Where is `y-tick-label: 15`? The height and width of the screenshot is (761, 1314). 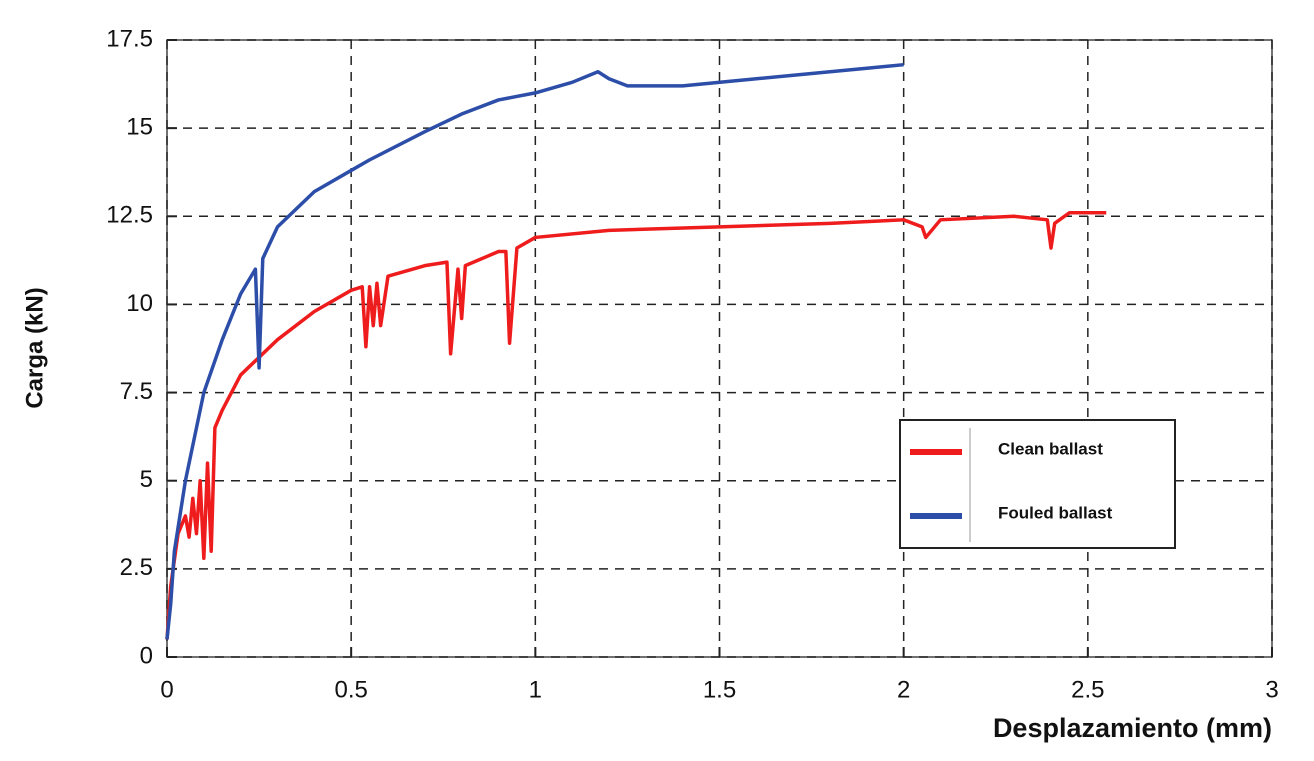 y-tick-label: 15 is located at coordinates (139, 126).